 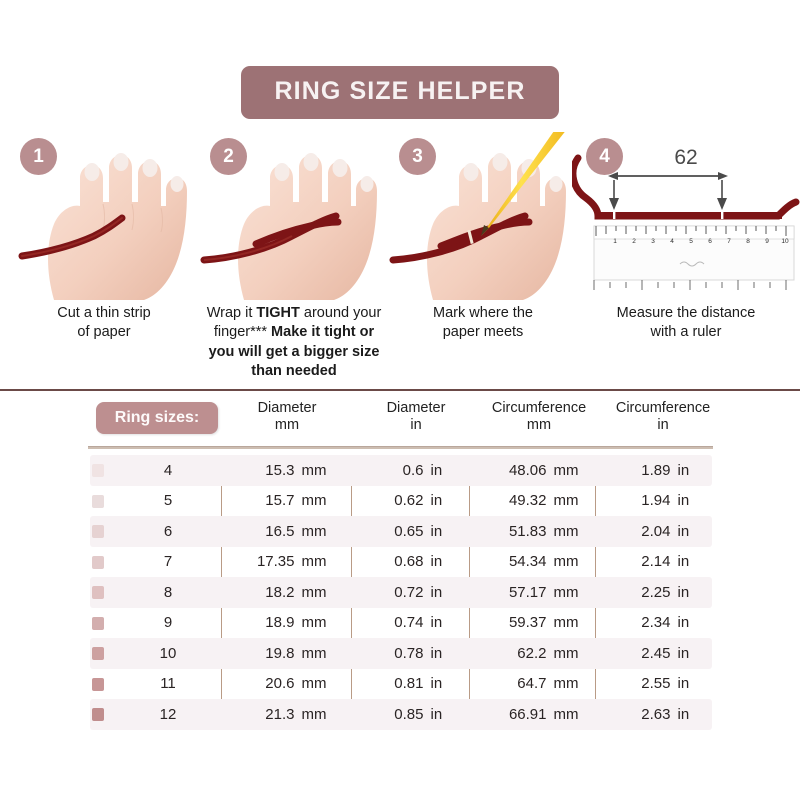 What do you see at coordinates (168, 531) in the screenshot?
I see `cell-ring-size: 6` at bounding box center [168, 531].